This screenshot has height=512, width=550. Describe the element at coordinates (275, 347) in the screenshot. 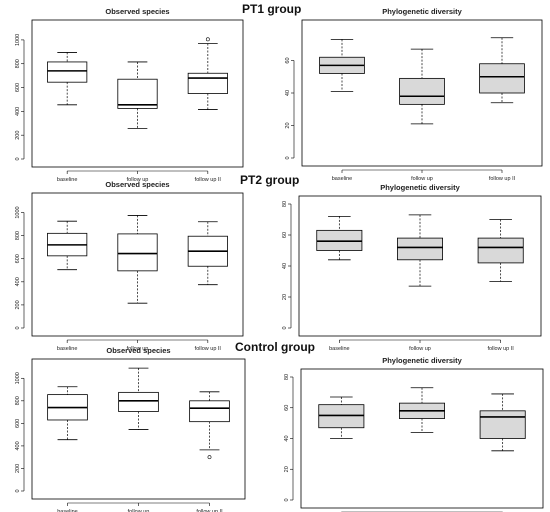

I see `group-title-control: Control group` at that location.